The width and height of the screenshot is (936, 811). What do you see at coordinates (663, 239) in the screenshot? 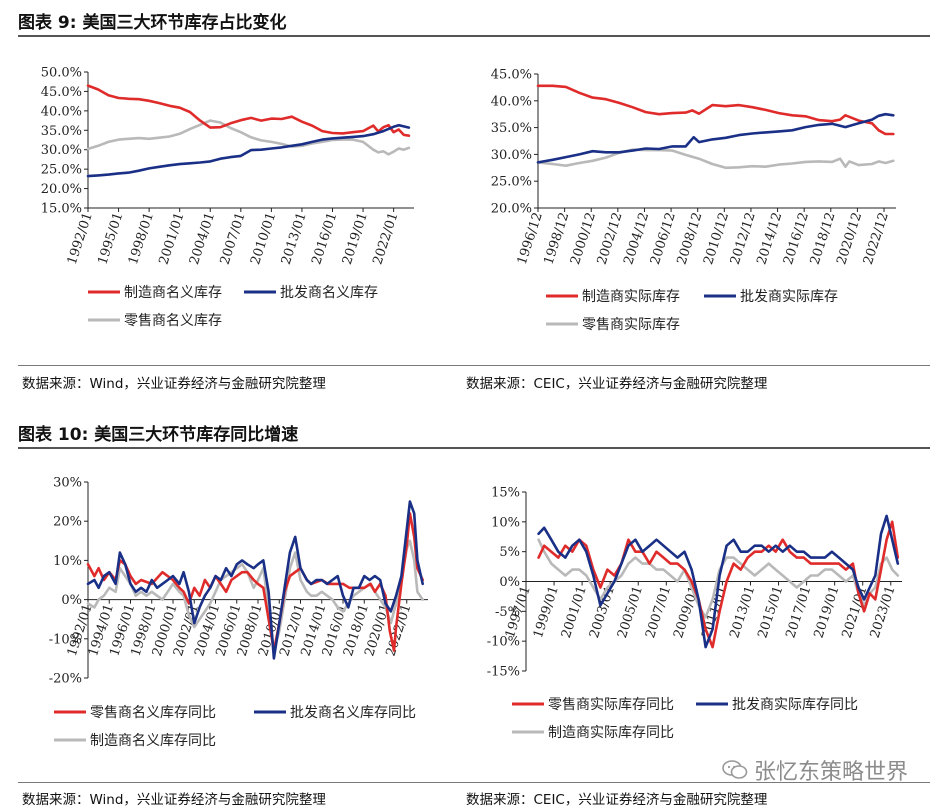
I see `x-tick-label: 2006/12` at bounding box center [663, 239].